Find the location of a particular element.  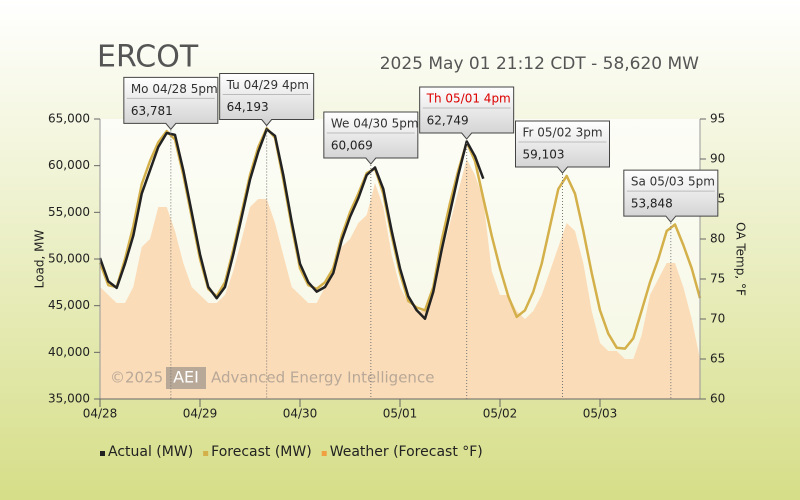

watermark-logo: AEI is located at coordinates (186, 377).